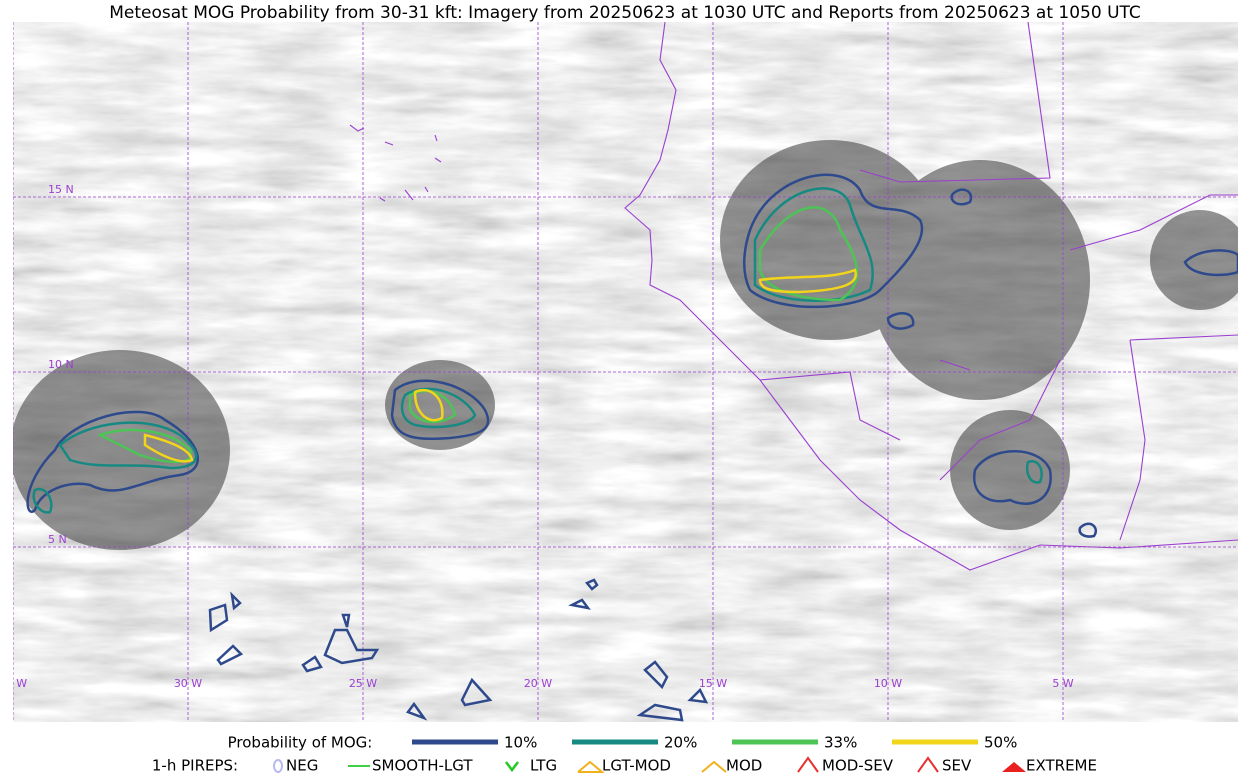 This screenshot has width=1250, height=782. I want to click on lon-label: 5 W, so click(1062, 683).